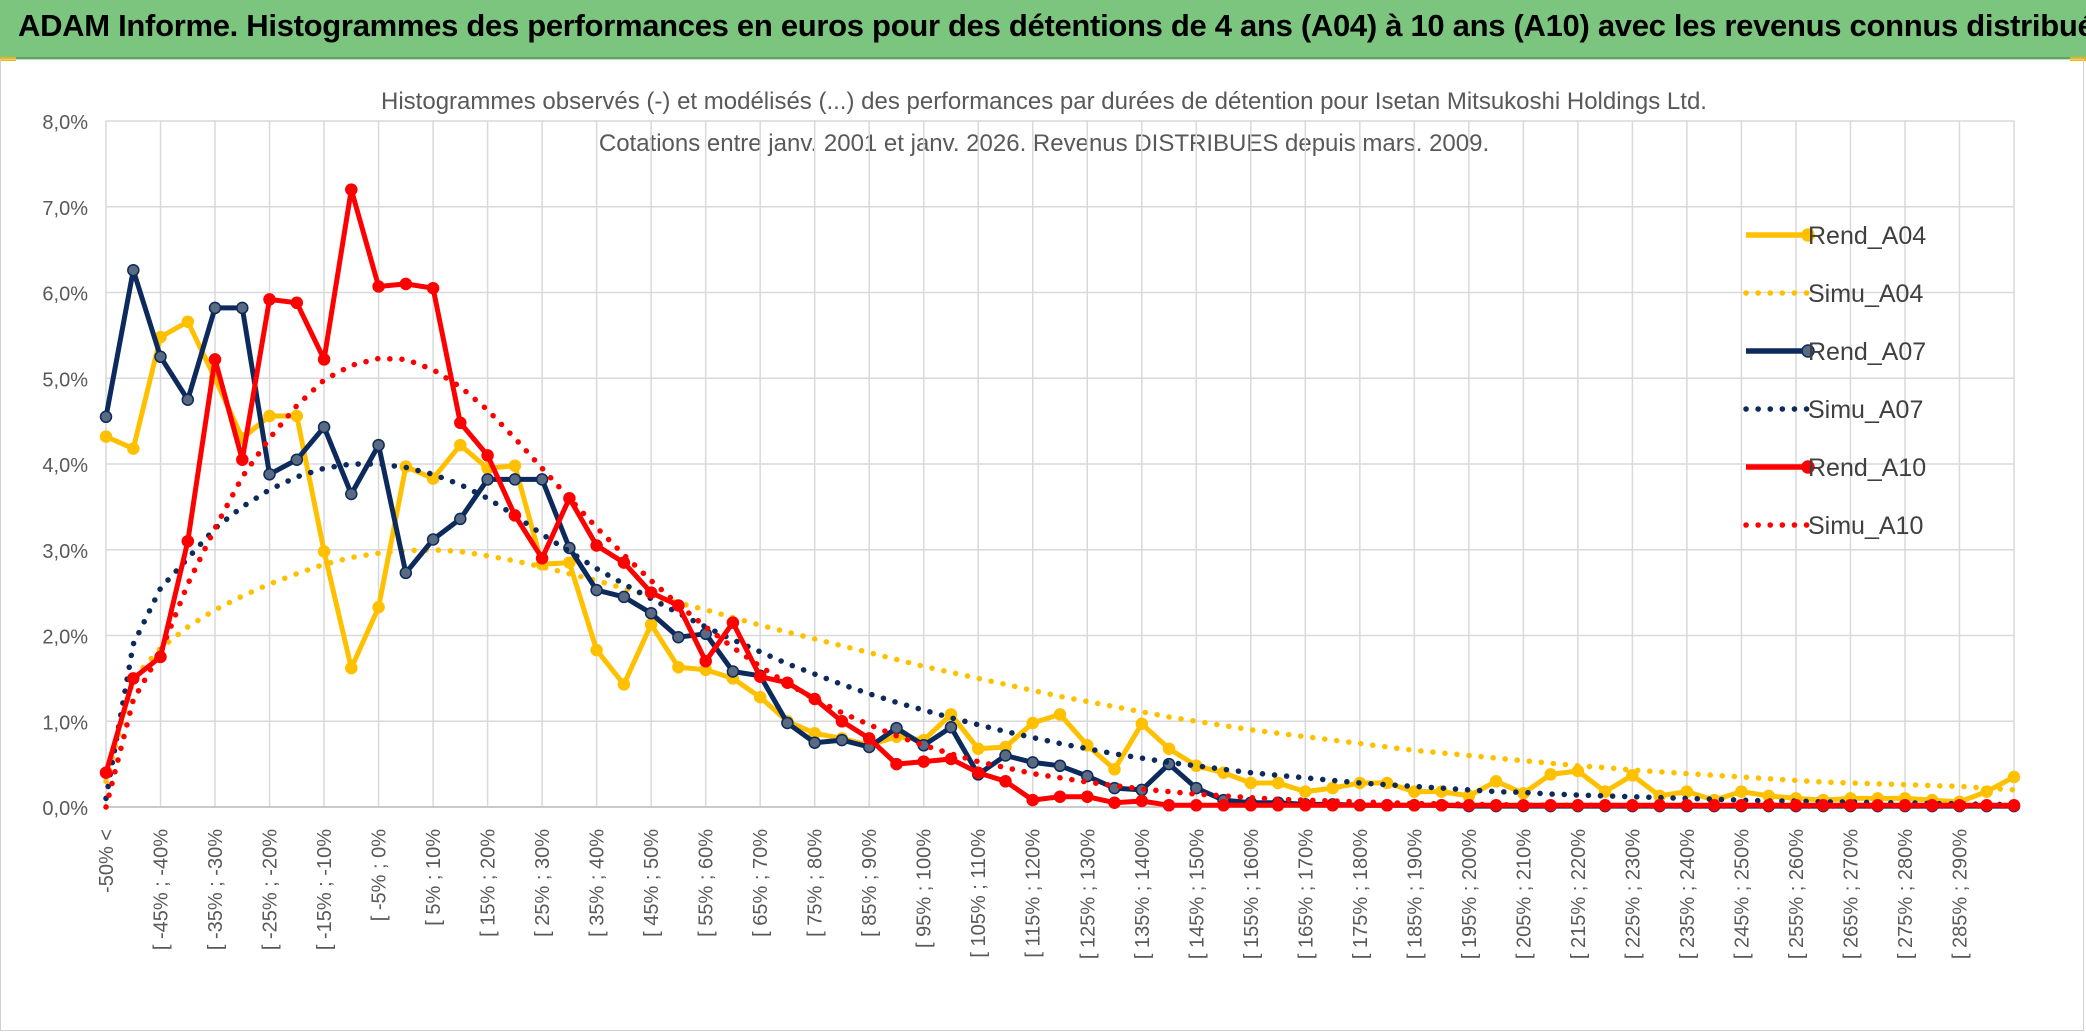  I want to click on x-tick-label: [ 115% ; 120%, so click(1034, 893).